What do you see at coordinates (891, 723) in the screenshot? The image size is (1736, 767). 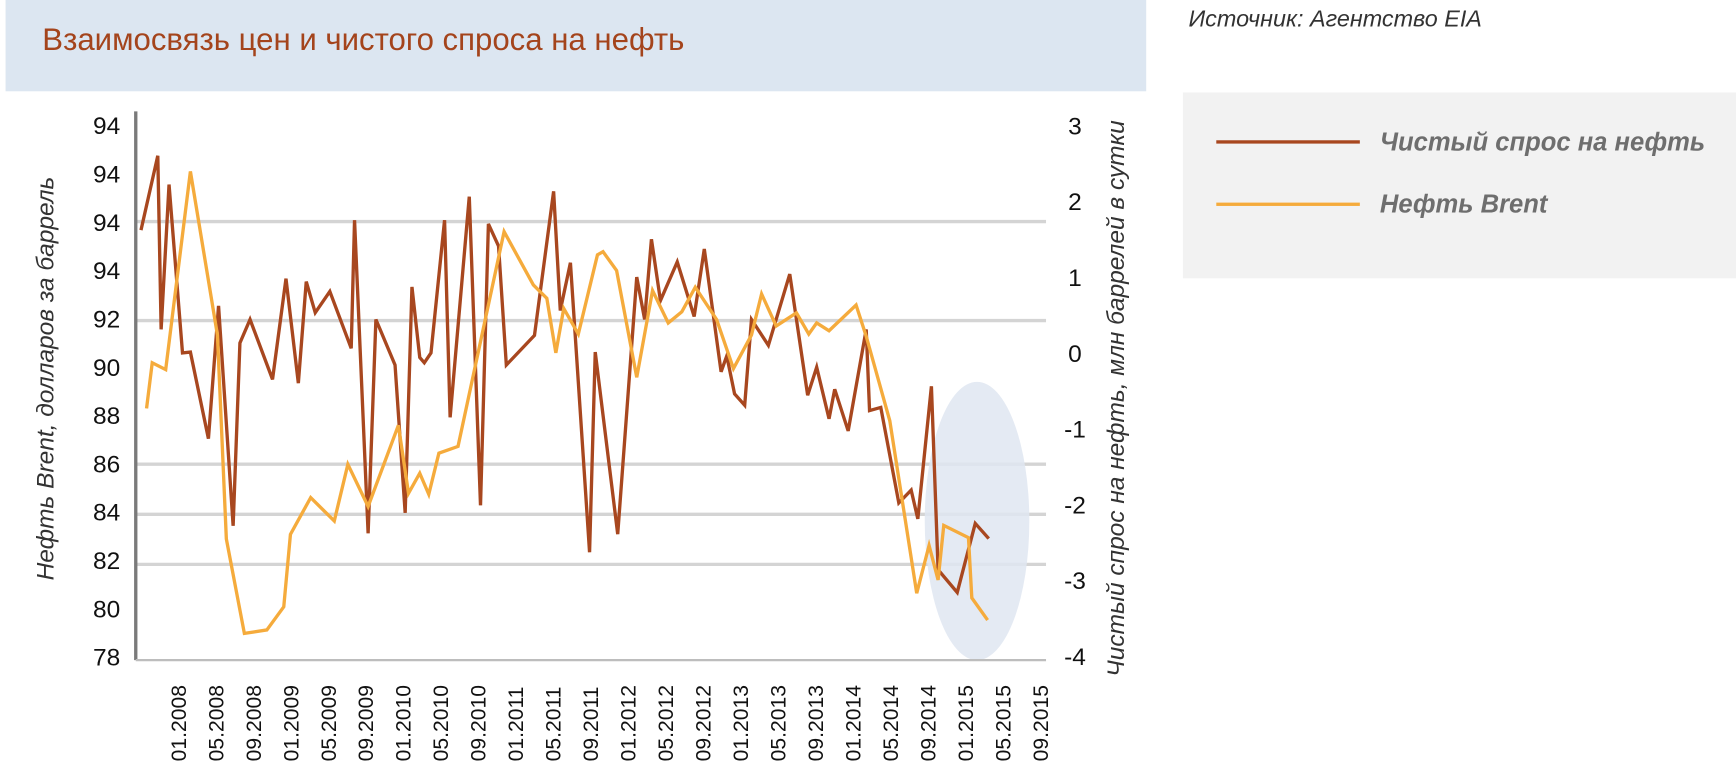 I see `x-tick-label: 05.2014` at bounding box center [891, 723].